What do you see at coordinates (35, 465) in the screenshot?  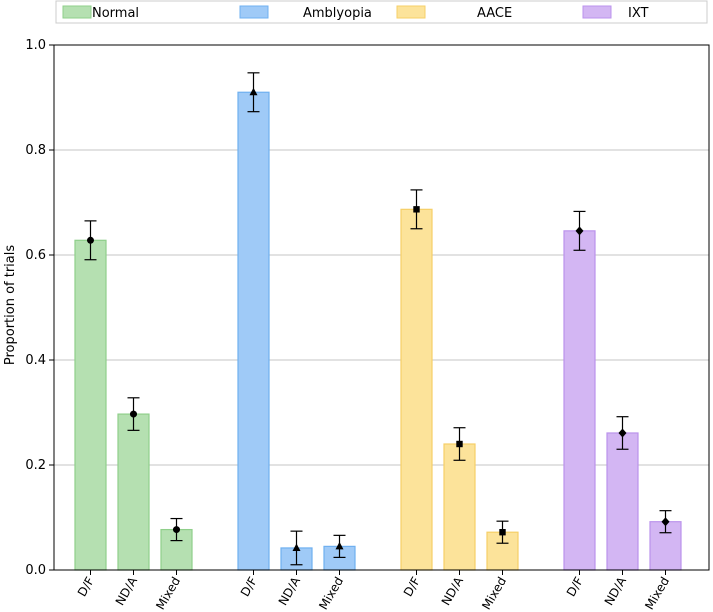 I see `y-tick-label: 0.2` at bounding box center [35, 465].